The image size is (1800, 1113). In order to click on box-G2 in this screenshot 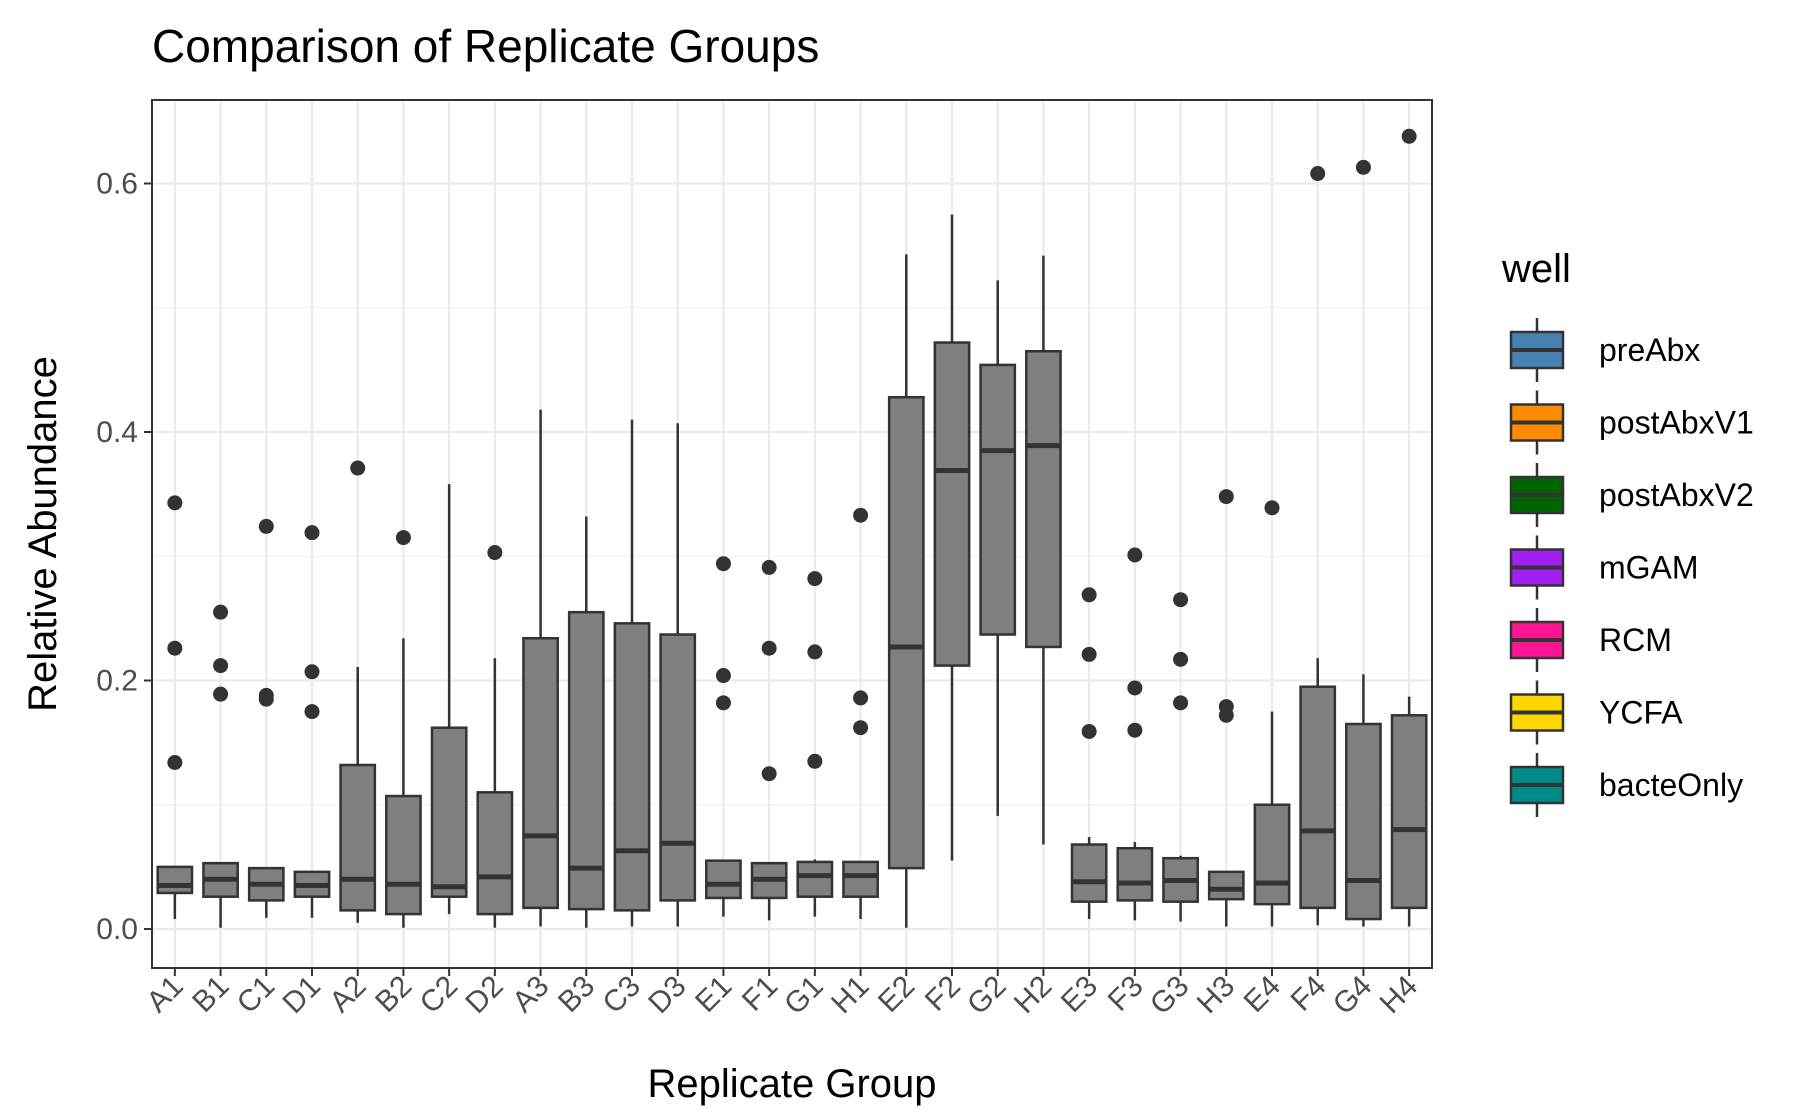, I will do `click(998, 548)`.